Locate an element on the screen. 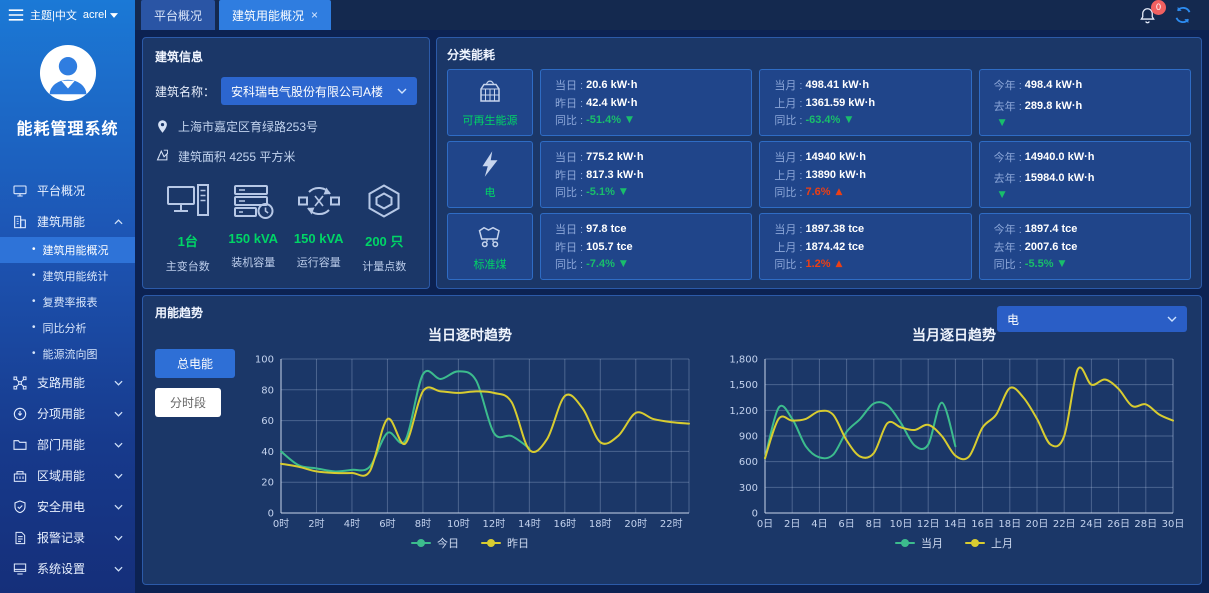 The image size is (1209, 593). legend-item: 今日 is located at coordinates (435, 543).